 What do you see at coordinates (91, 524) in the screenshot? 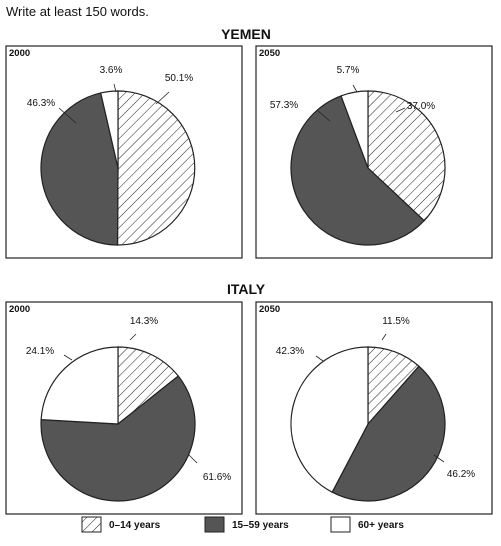
I see `legend-swatch-young` at bounding box center [91, 524].